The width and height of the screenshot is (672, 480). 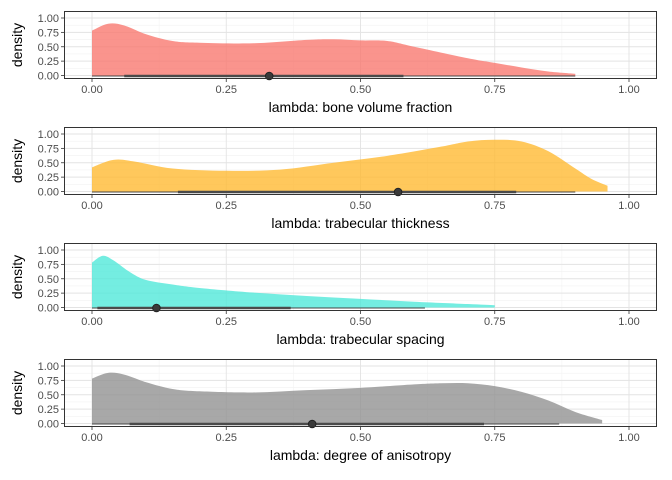 What do you see at coordinates (360, 223) in the screenshot?
I see `x-axis-label: lambda: trabecular thickness` at bounding box center [360, 223].